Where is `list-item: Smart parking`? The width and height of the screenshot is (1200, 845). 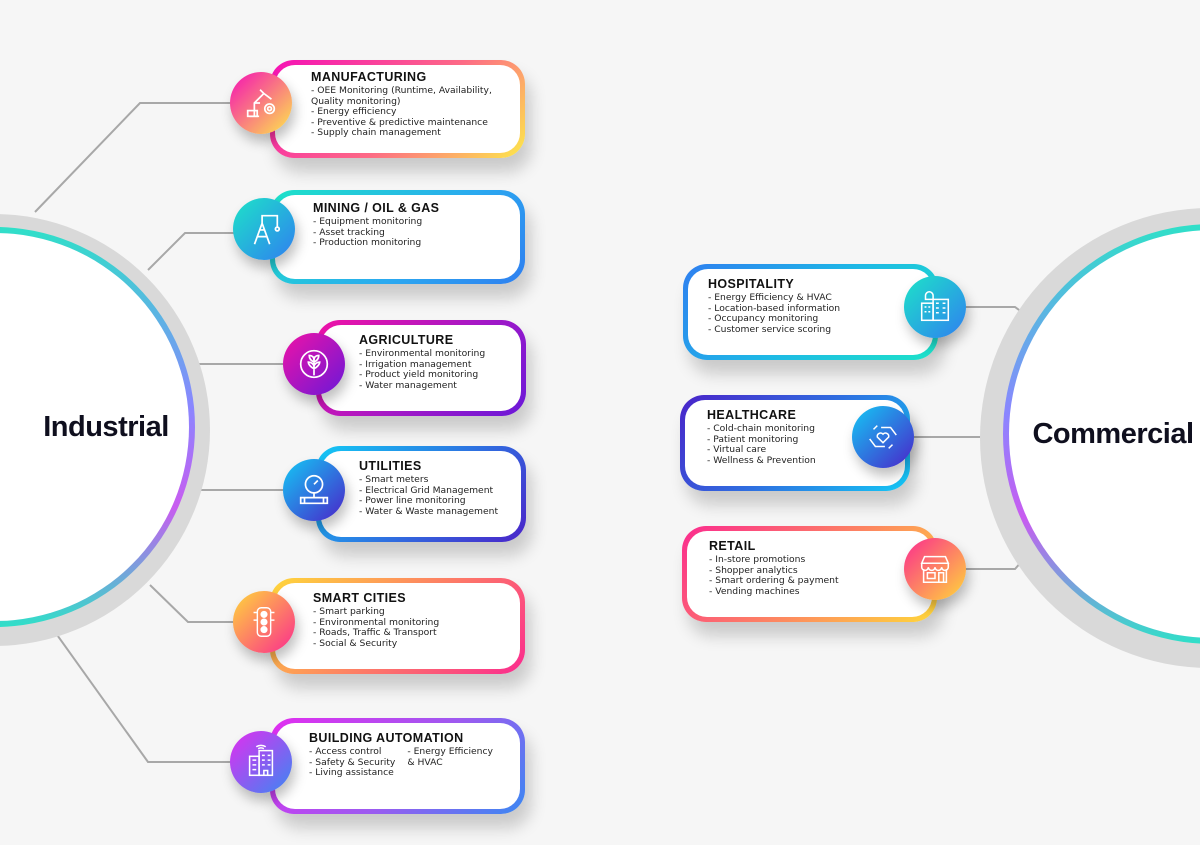
list-item: Smart parking is located at coordinates (408, 612).